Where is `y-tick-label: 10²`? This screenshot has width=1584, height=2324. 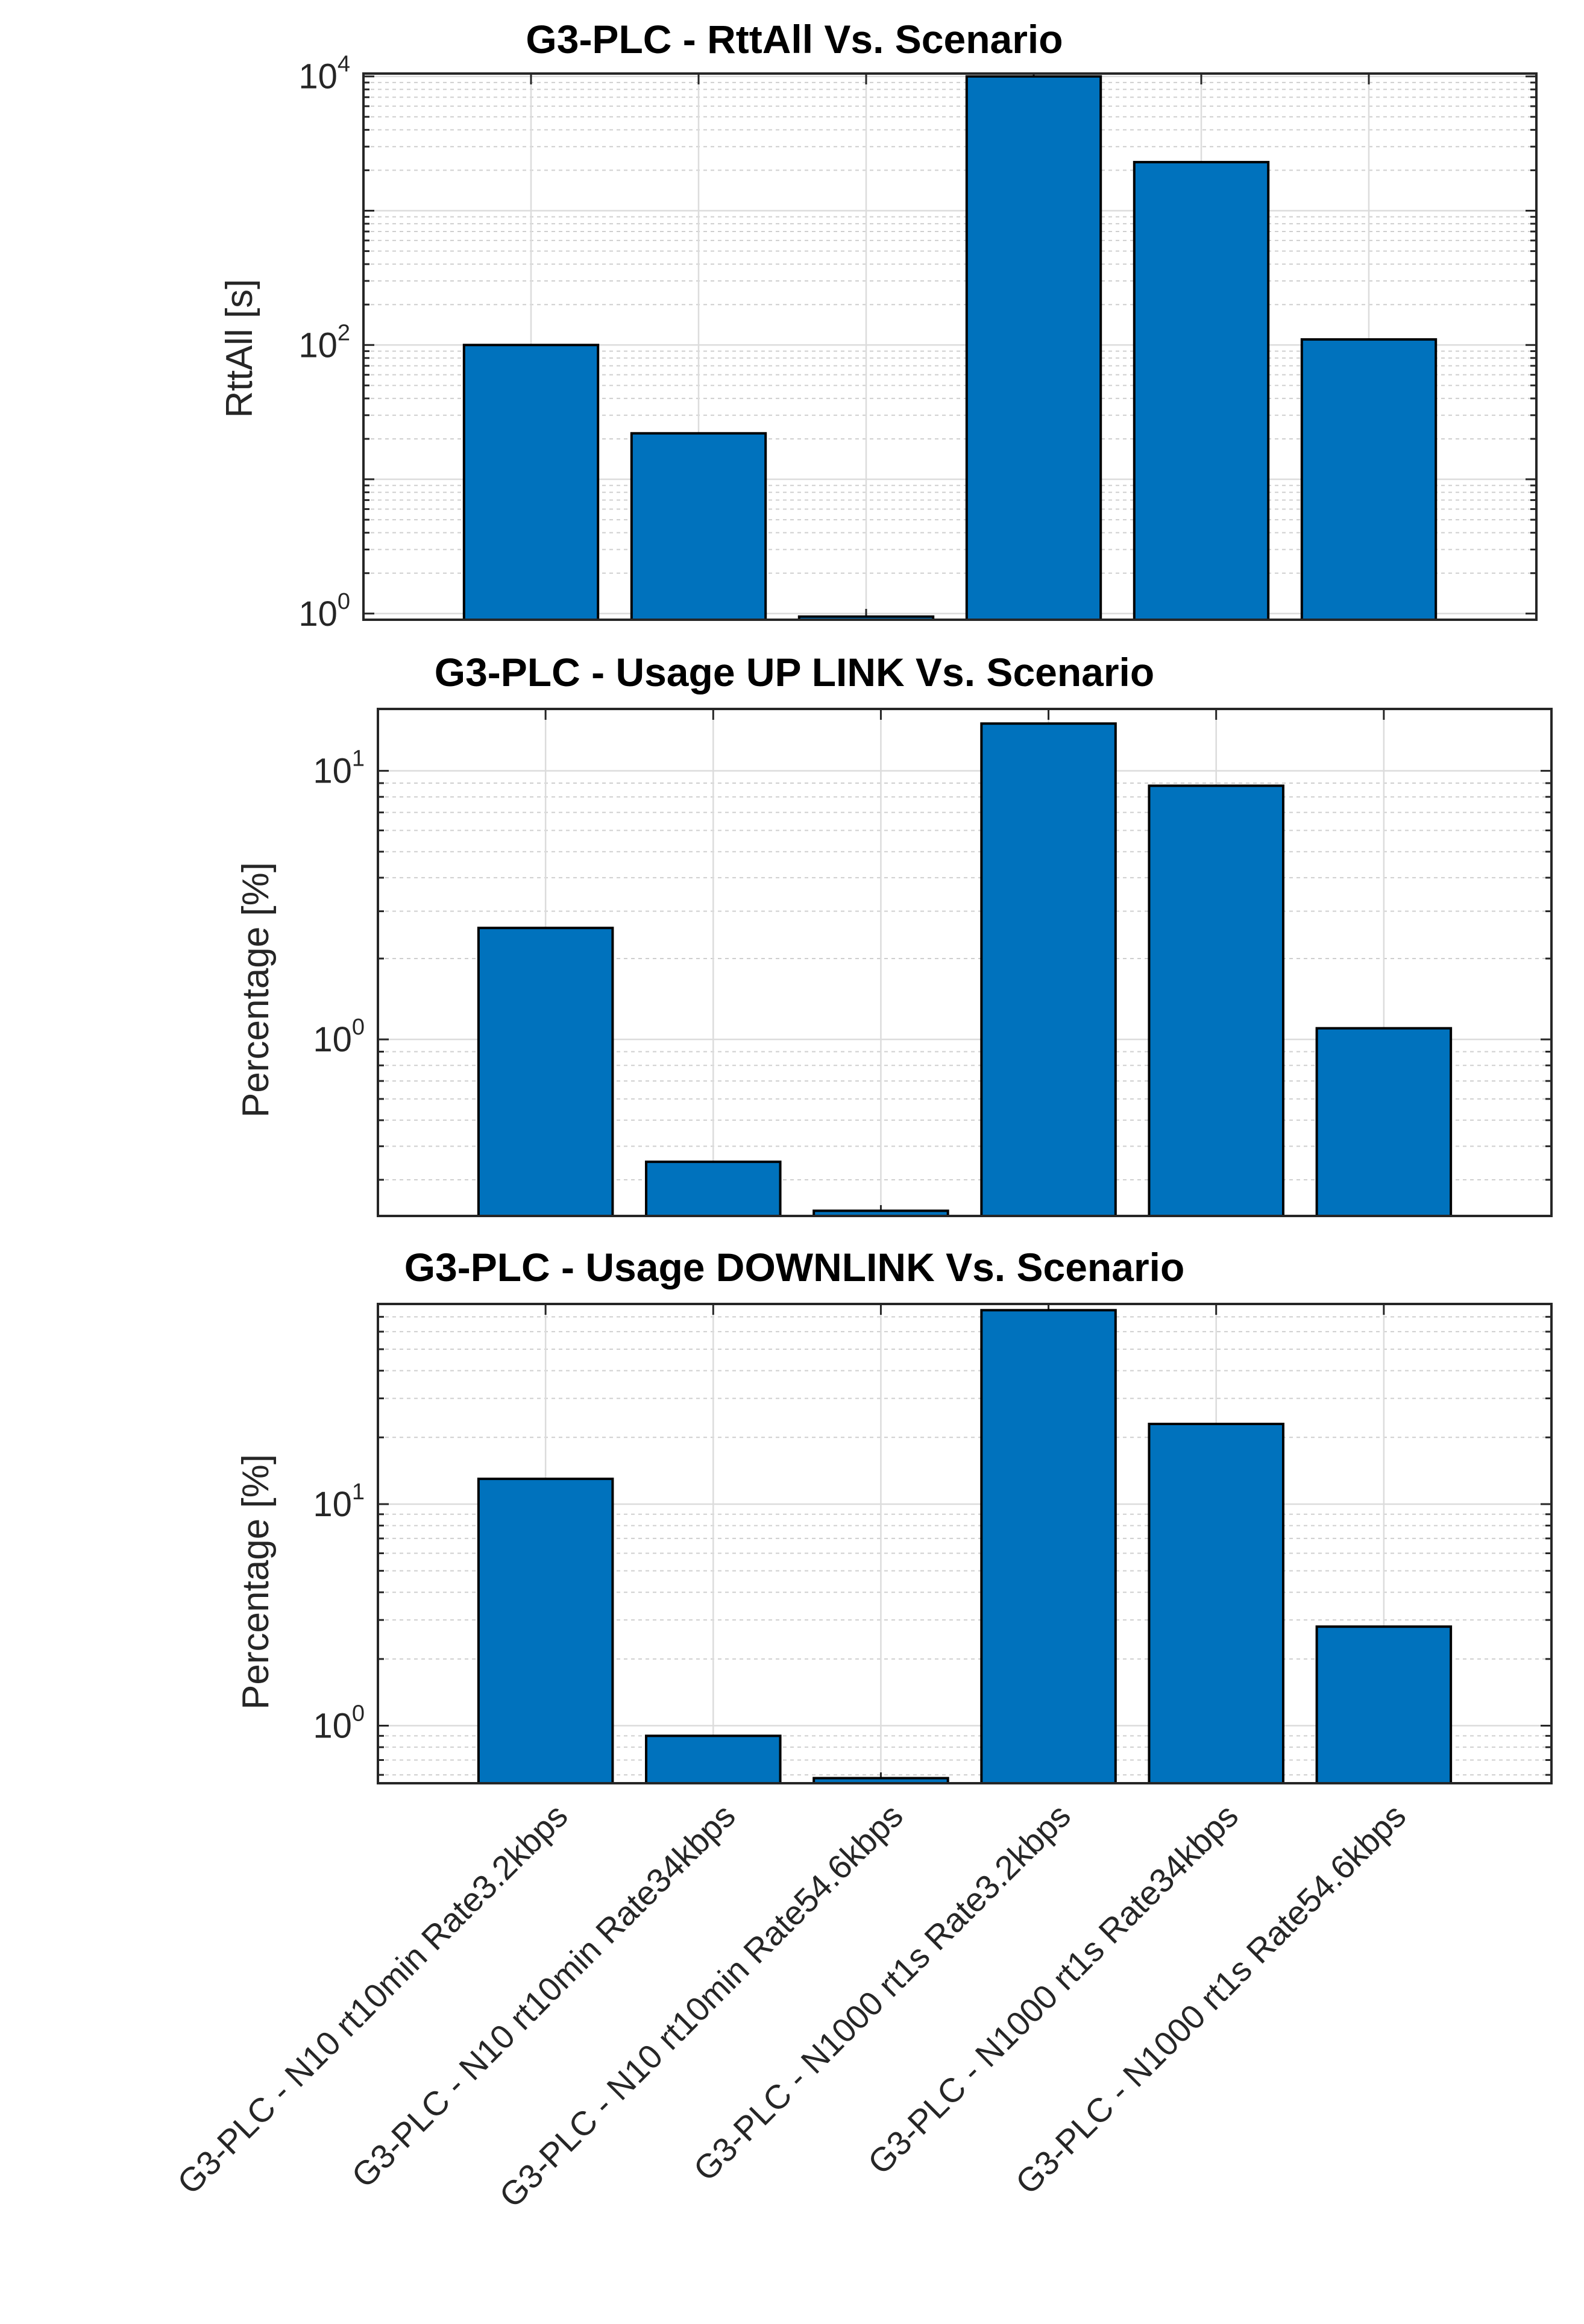
y-tick-label: 10² is located at coordinates (324, 342).